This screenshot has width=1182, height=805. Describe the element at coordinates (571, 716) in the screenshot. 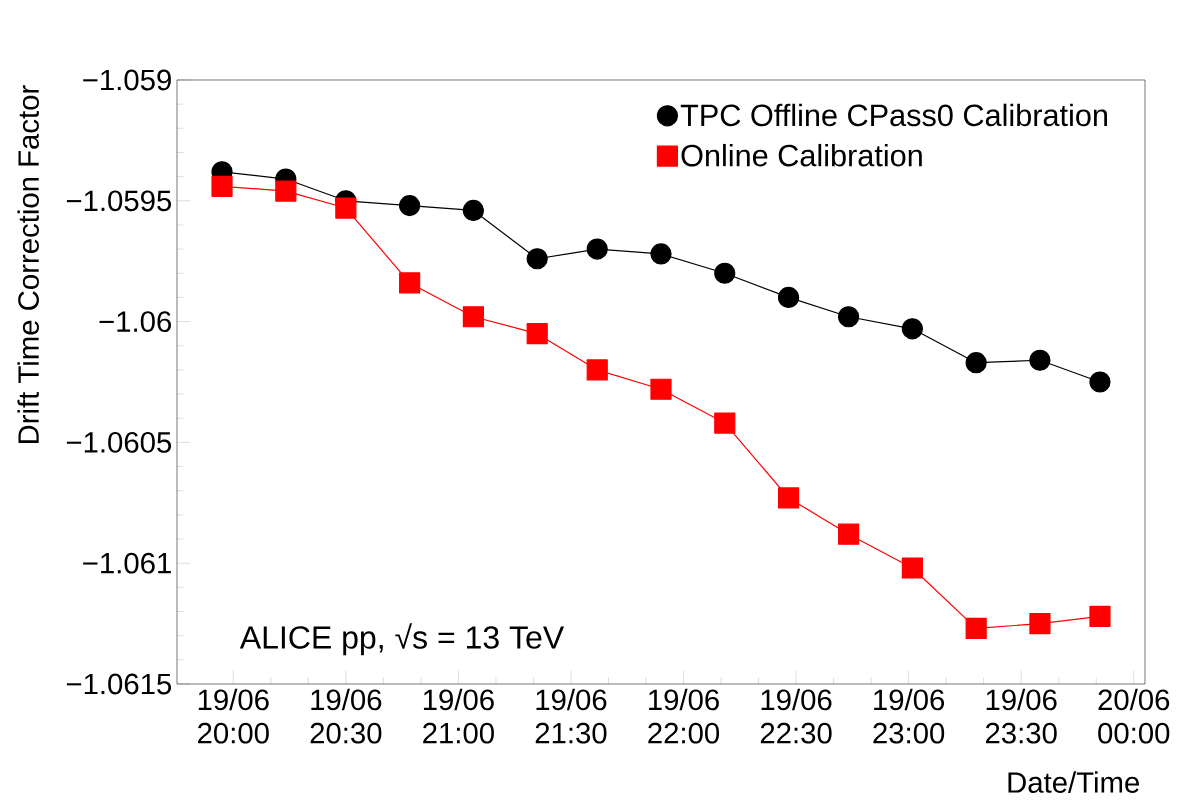

I see `x-tick-label: 19/06 21:30` at that location.